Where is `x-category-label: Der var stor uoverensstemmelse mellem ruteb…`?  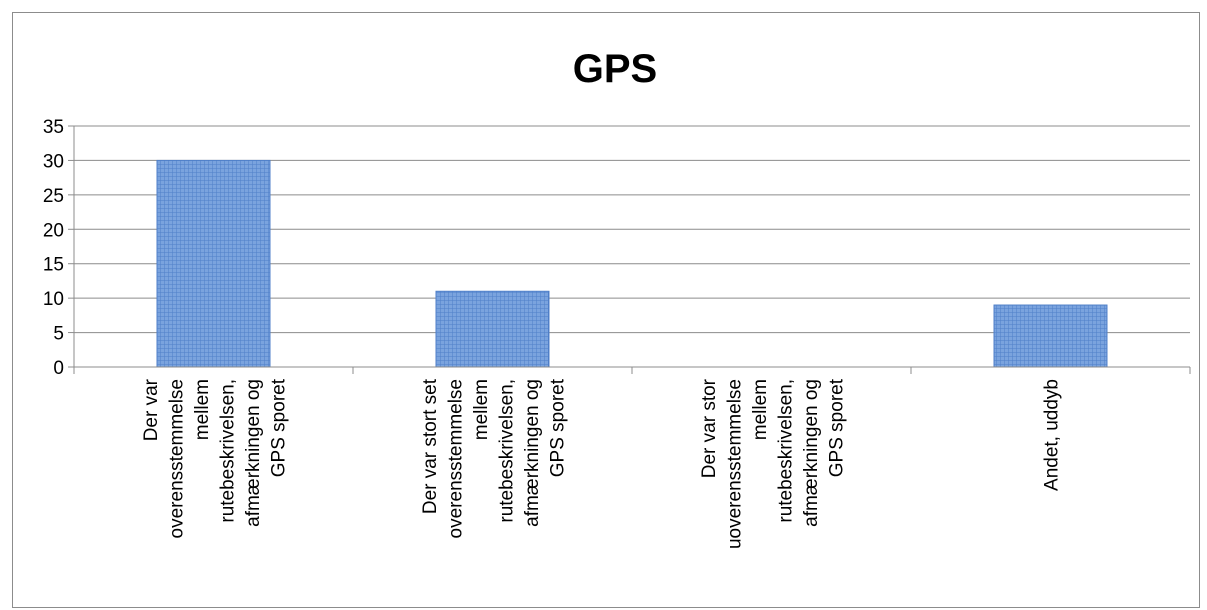 x-category-label: Der var stor uoverensstemmelse mellem ruteb… is located at coordinates (773, 463).